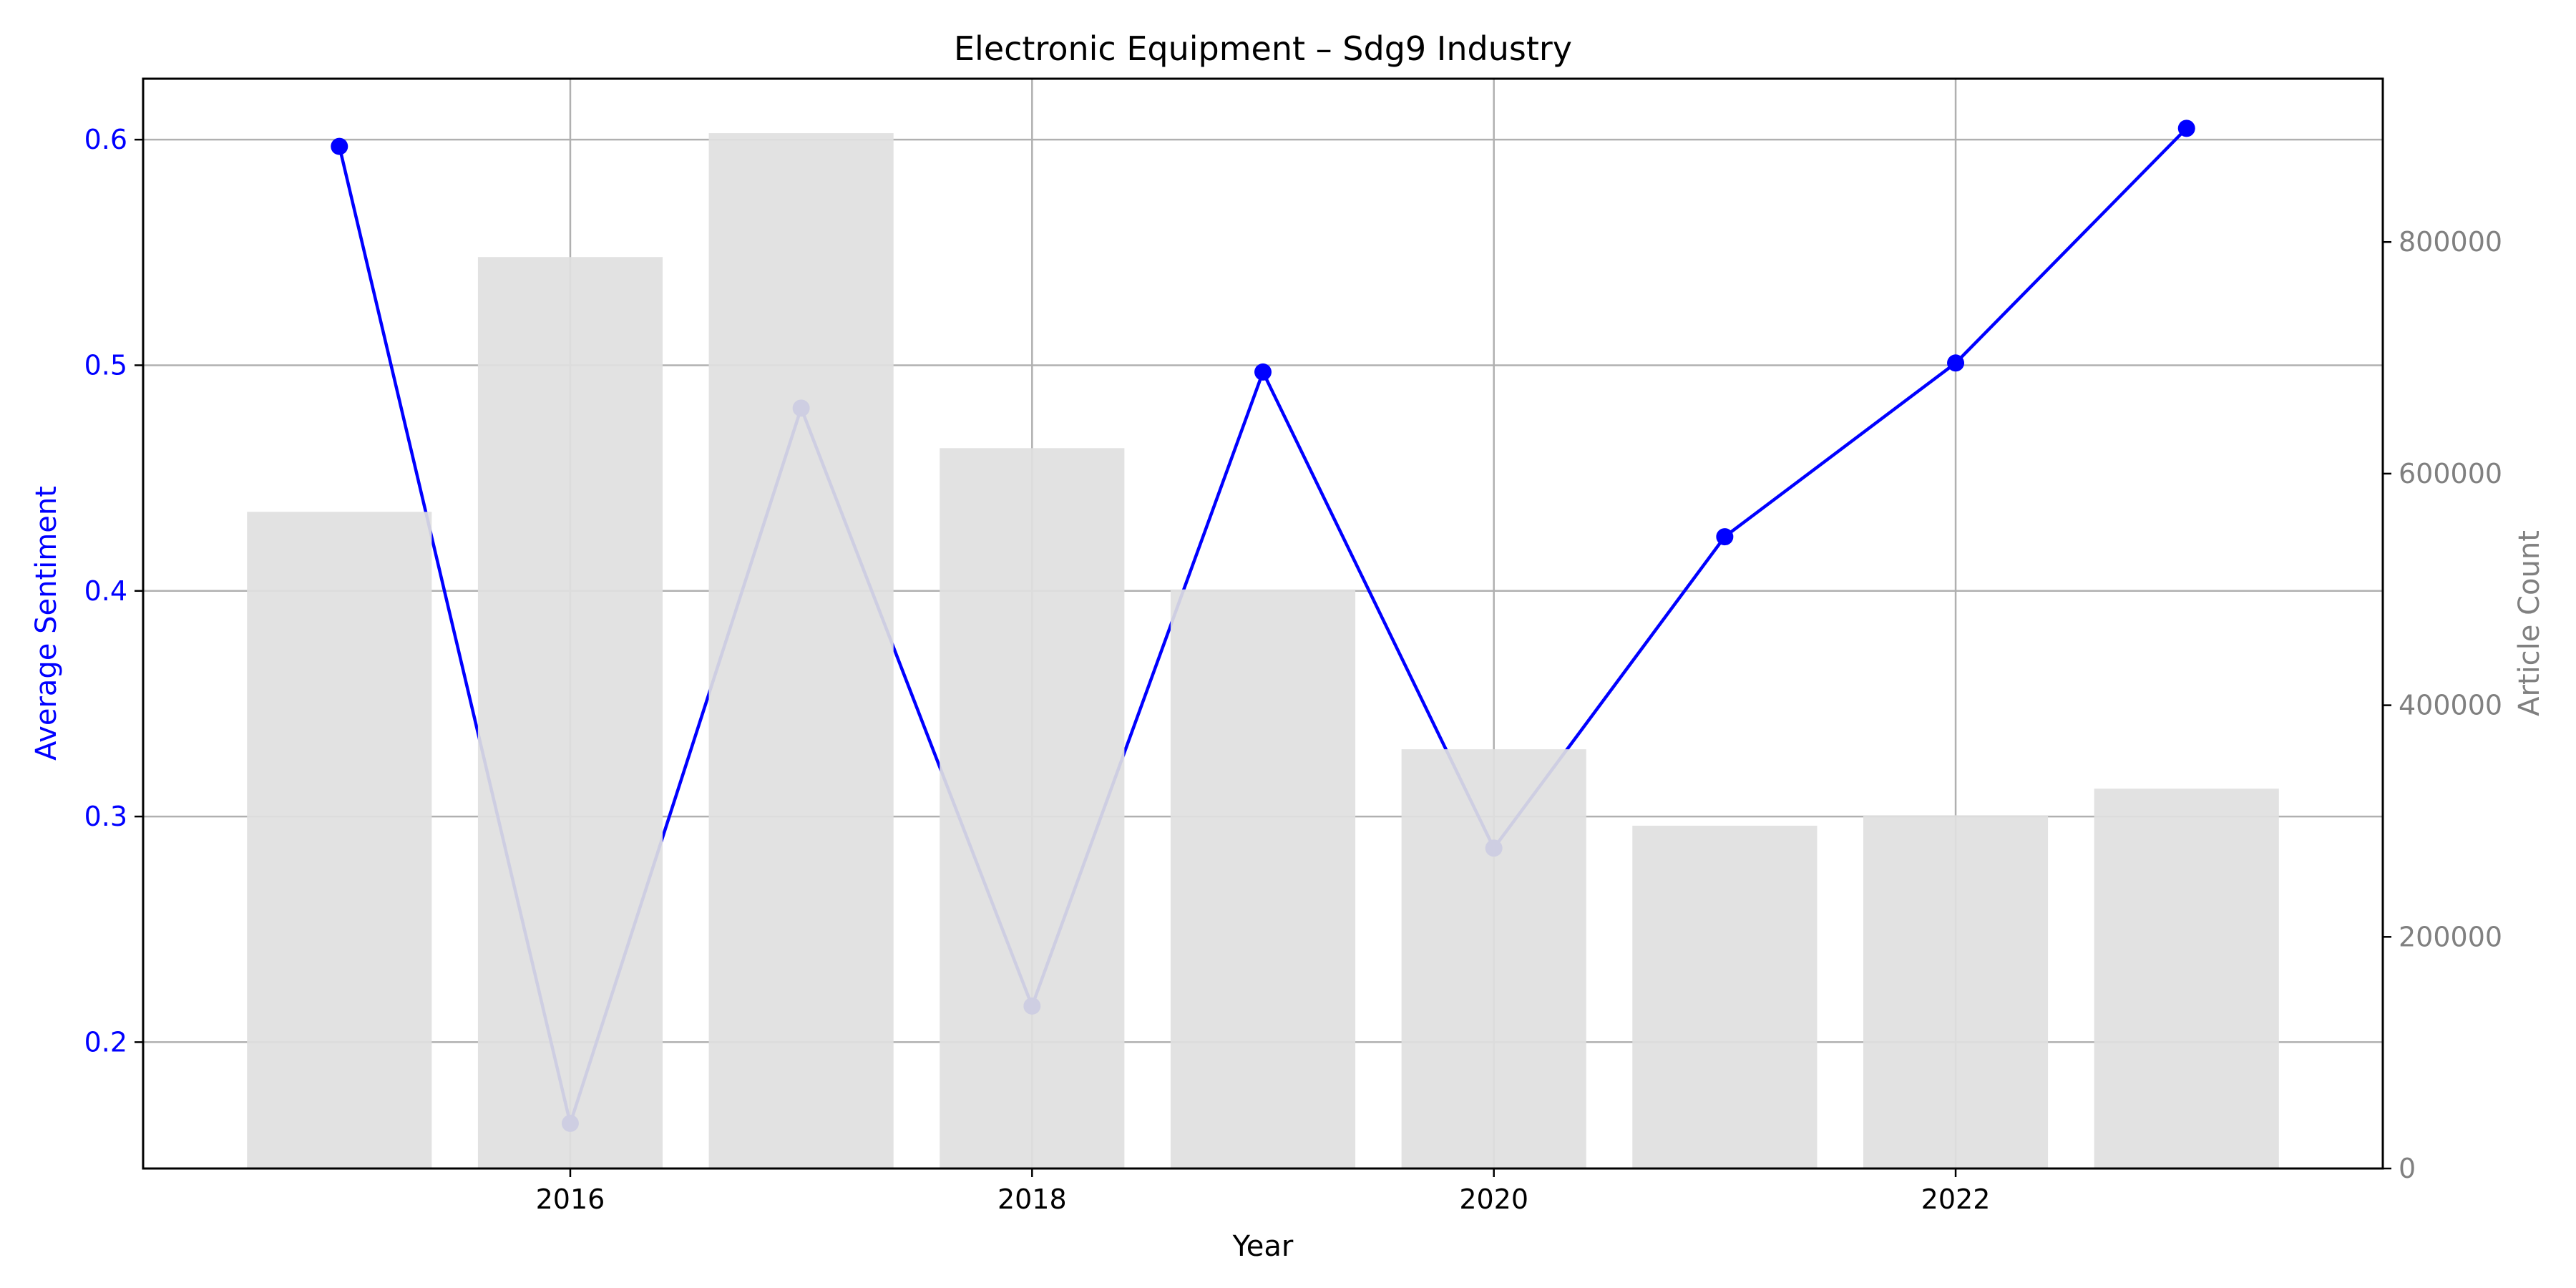 The width and height of the screenshot is (2576, 1288). I want to click on y-left-tick-label: 0.6, so click(105, 139).